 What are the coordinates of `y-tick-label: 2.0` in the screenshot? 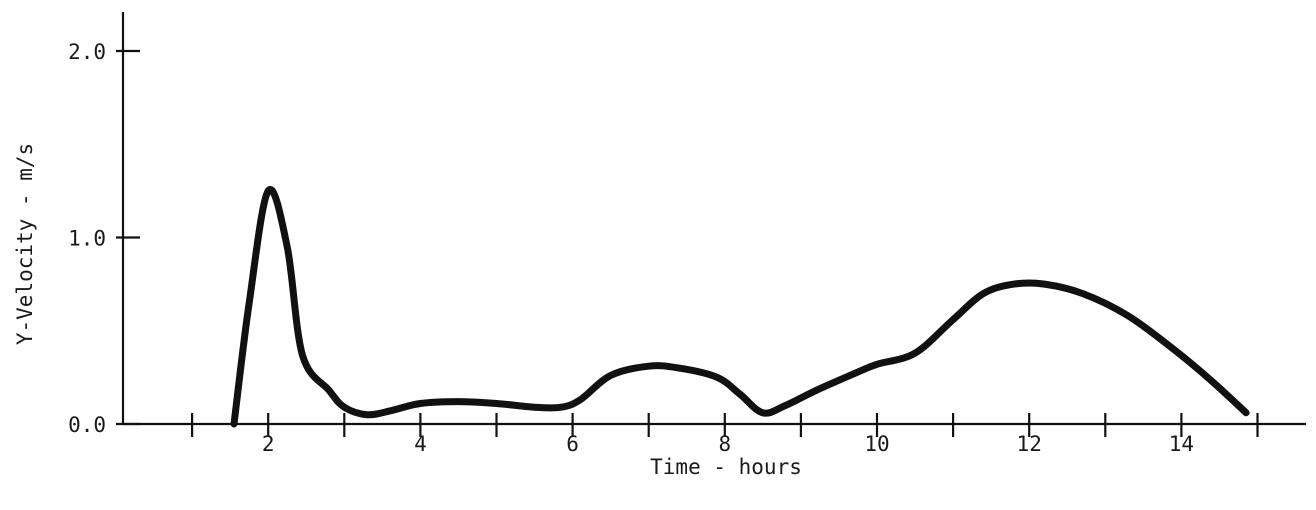 It's located at (87, 52).